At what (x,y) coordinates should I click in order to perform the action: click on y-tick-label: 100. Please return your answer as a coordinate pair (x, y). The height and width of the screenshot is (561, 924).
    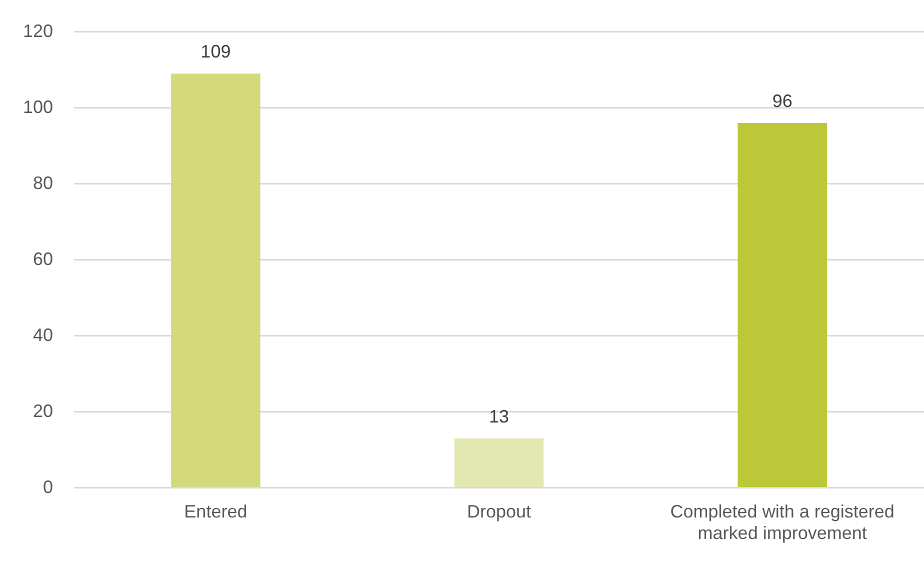
    Looking at the image, I should click on (38, 106).